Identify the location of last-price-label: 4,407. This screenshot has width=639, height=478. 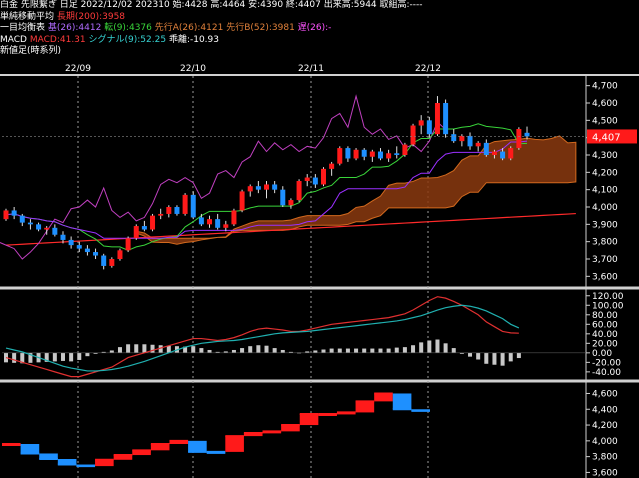
(606, 137).